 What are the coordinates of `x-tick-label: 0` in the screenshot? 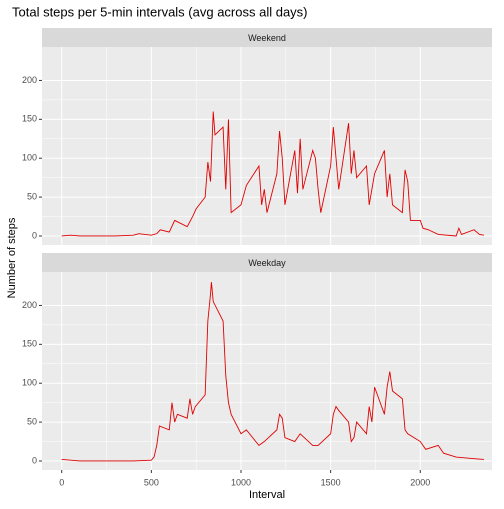 It's located at (61, 482).